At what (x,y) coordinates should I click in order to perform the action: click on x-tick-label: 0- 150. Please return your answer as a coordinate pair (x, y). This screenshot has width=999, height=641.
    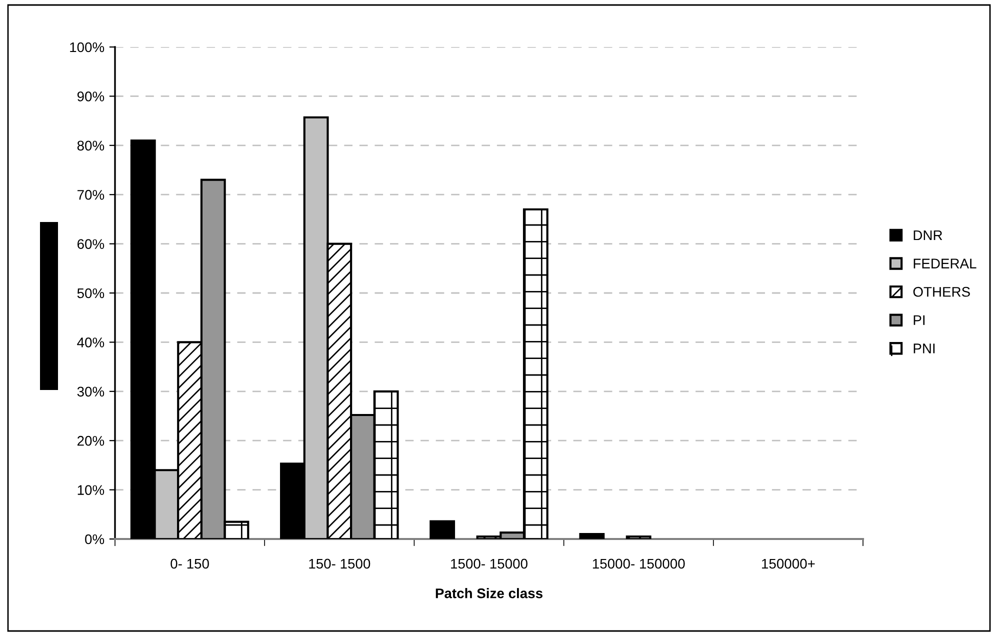
    Looking at the image, I should click on (189, 563).